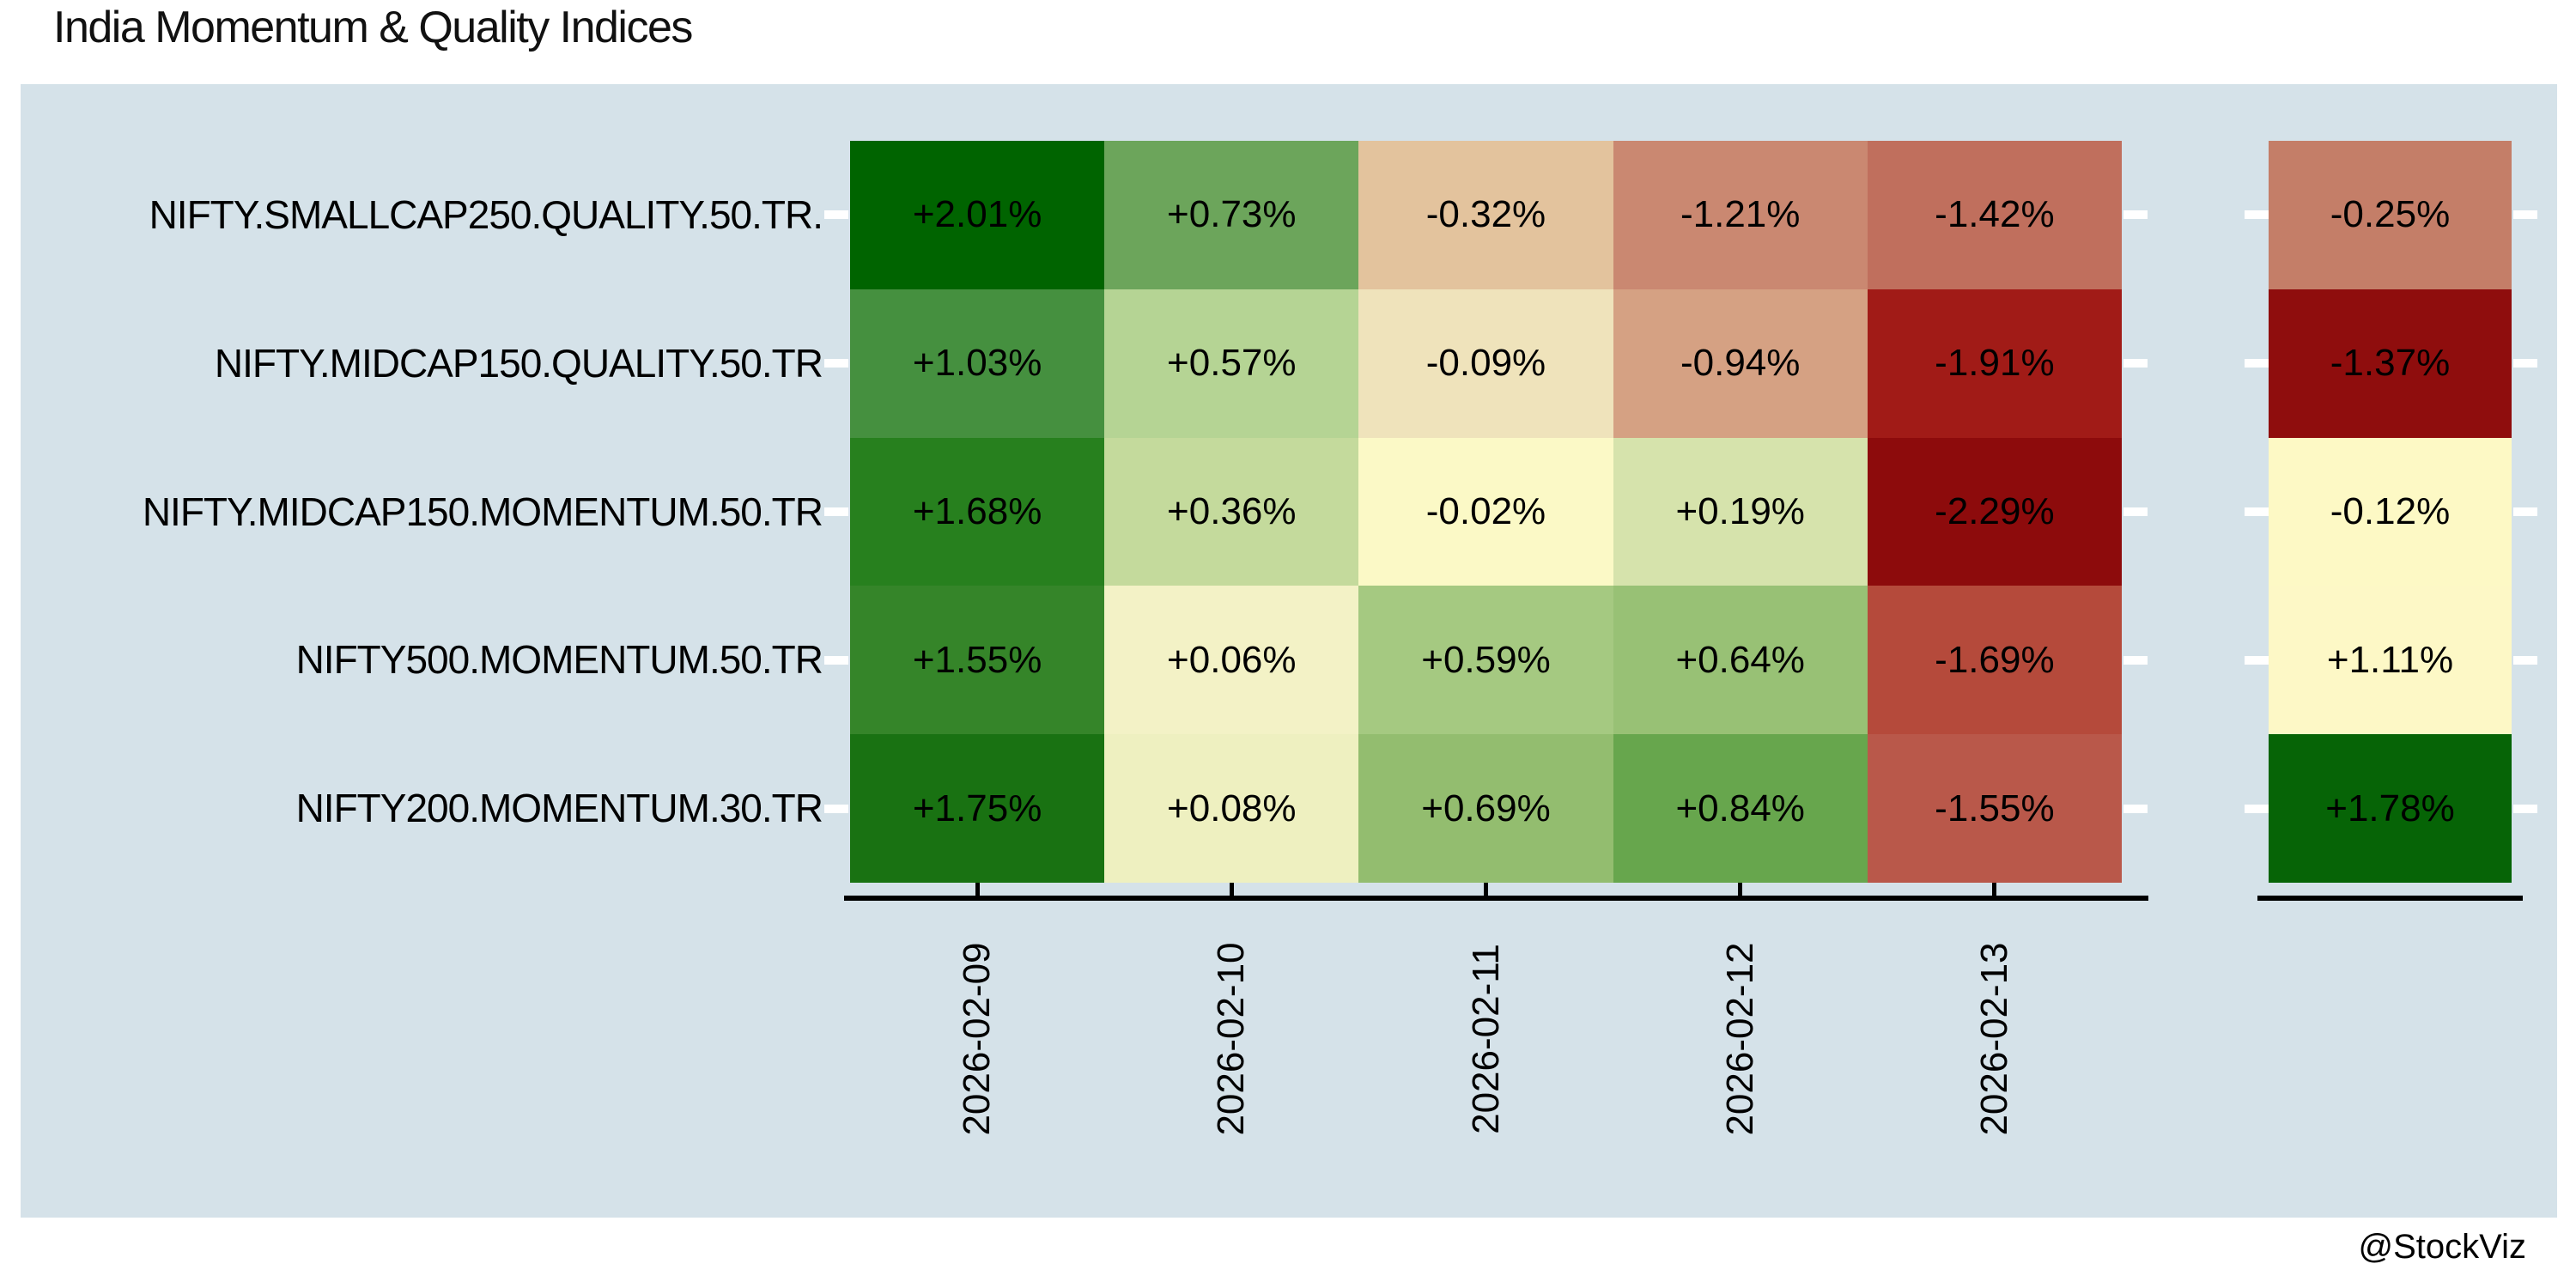  I want to click on x-axis-label: 2026-02-13, so click(1994, 1039).